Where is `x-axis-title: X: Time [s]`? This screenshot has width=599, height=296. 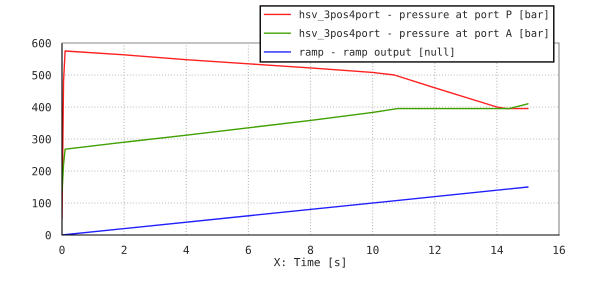
x-axis-title: X: Time [s] is located at coordinates (309, 263).